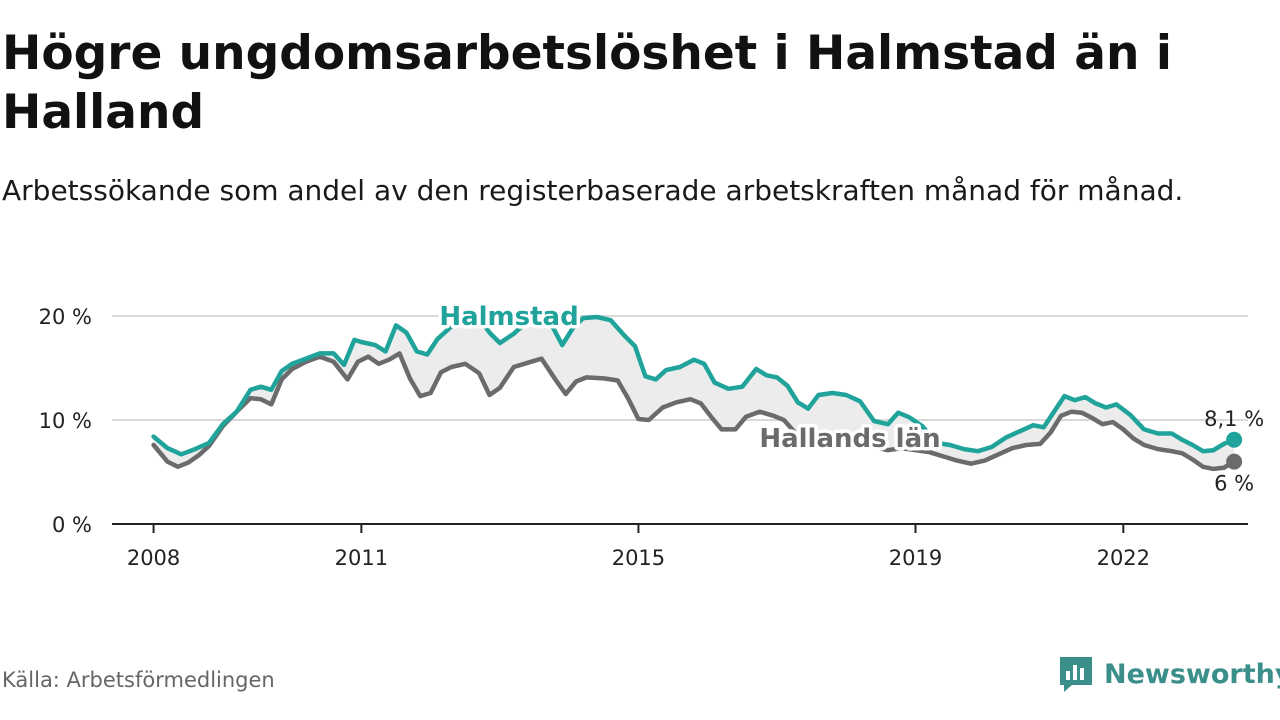  What do you see at coordinates (153, 558) in the screenshot?
I see `x-tick-label: 2008` at bounding box center [153, 558].